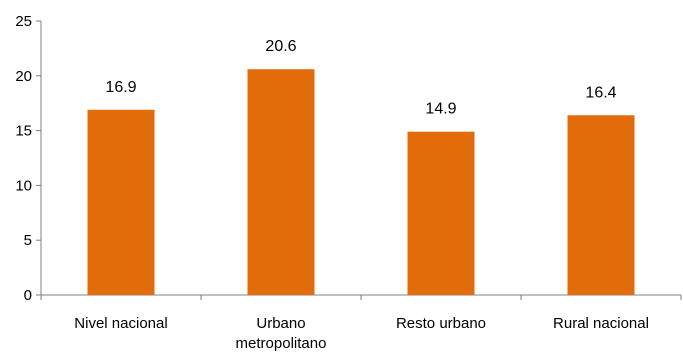  I want to click on y-tick-label: 20, so click(23, 76).